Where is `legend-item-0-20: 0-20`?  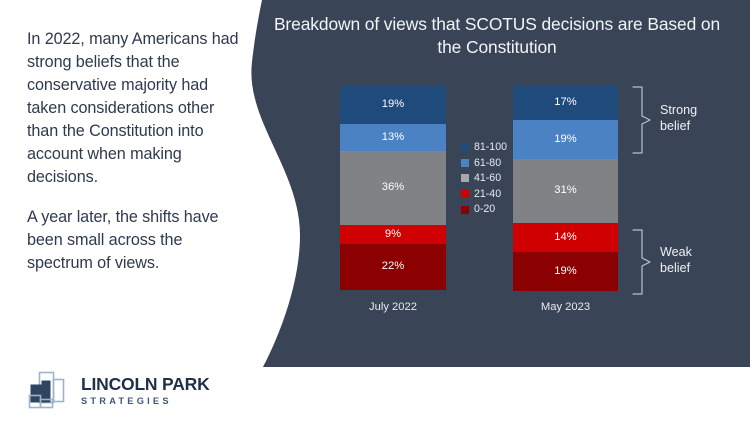 legend-item-0-20: 0-20 is located at coordinates (484, 209).